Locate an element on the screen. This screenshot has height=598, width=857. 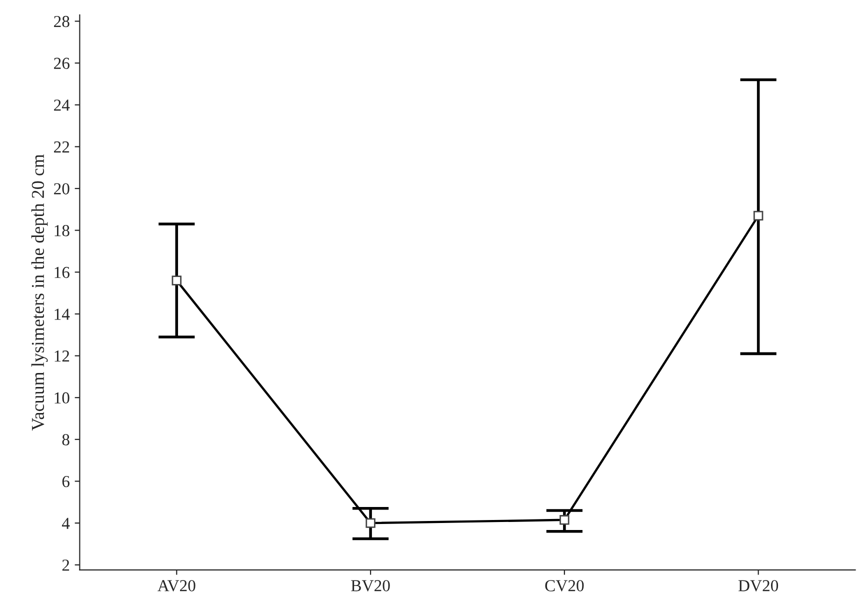
y-tick-label: 2 is located at coordinates (66, 565).